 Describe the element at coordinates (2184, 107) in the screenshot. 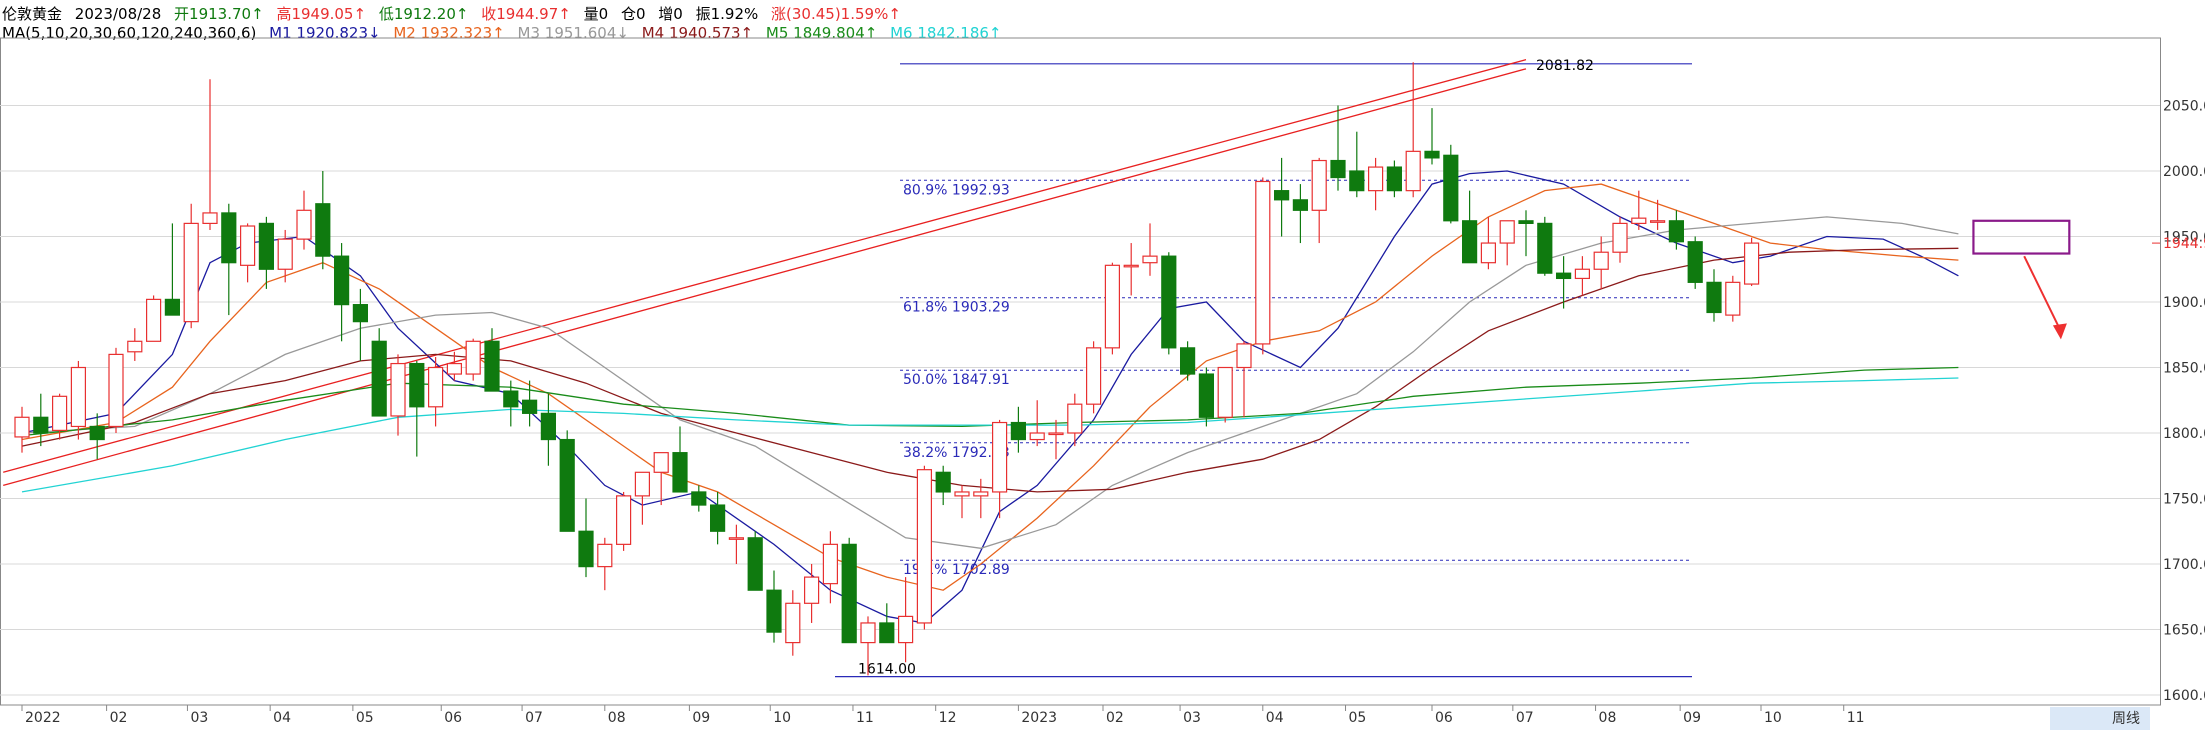

I see `y-tick-label: 2050.00` at that location.